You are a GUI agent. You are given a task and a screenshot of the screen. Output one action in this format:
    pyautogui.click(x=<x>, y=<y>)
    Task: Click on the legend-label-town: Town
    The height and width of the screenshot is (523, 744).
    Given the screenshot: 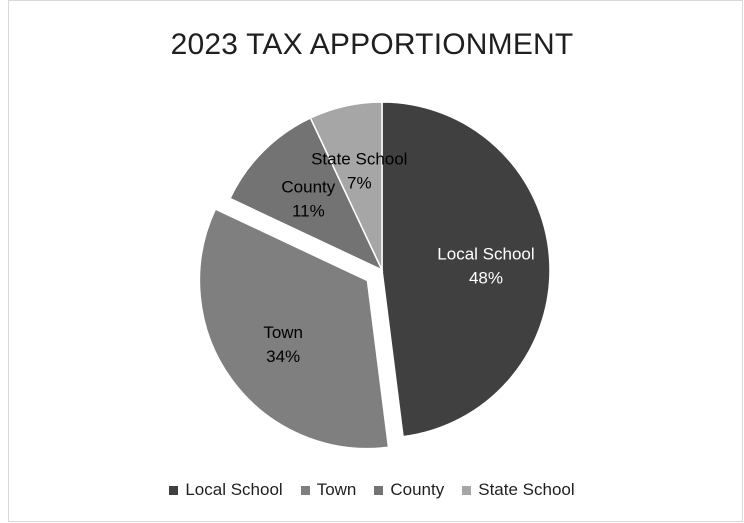 What is the action you would take?
    pyautogui.click(x=336, y=489)
    